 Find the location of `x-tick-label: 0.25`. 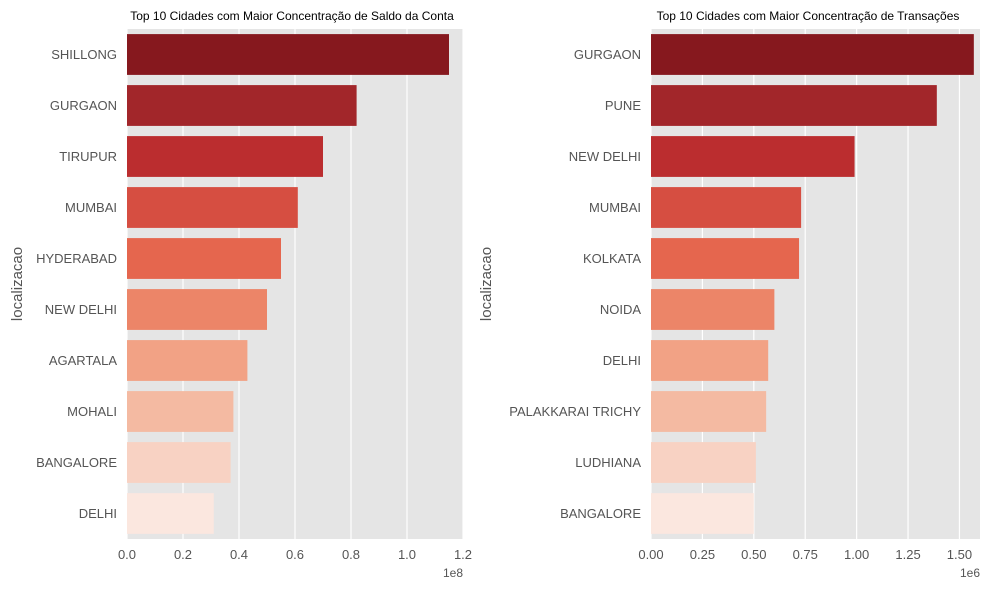

x-tick-label: 0.25 is located at coordinates (702, 554).